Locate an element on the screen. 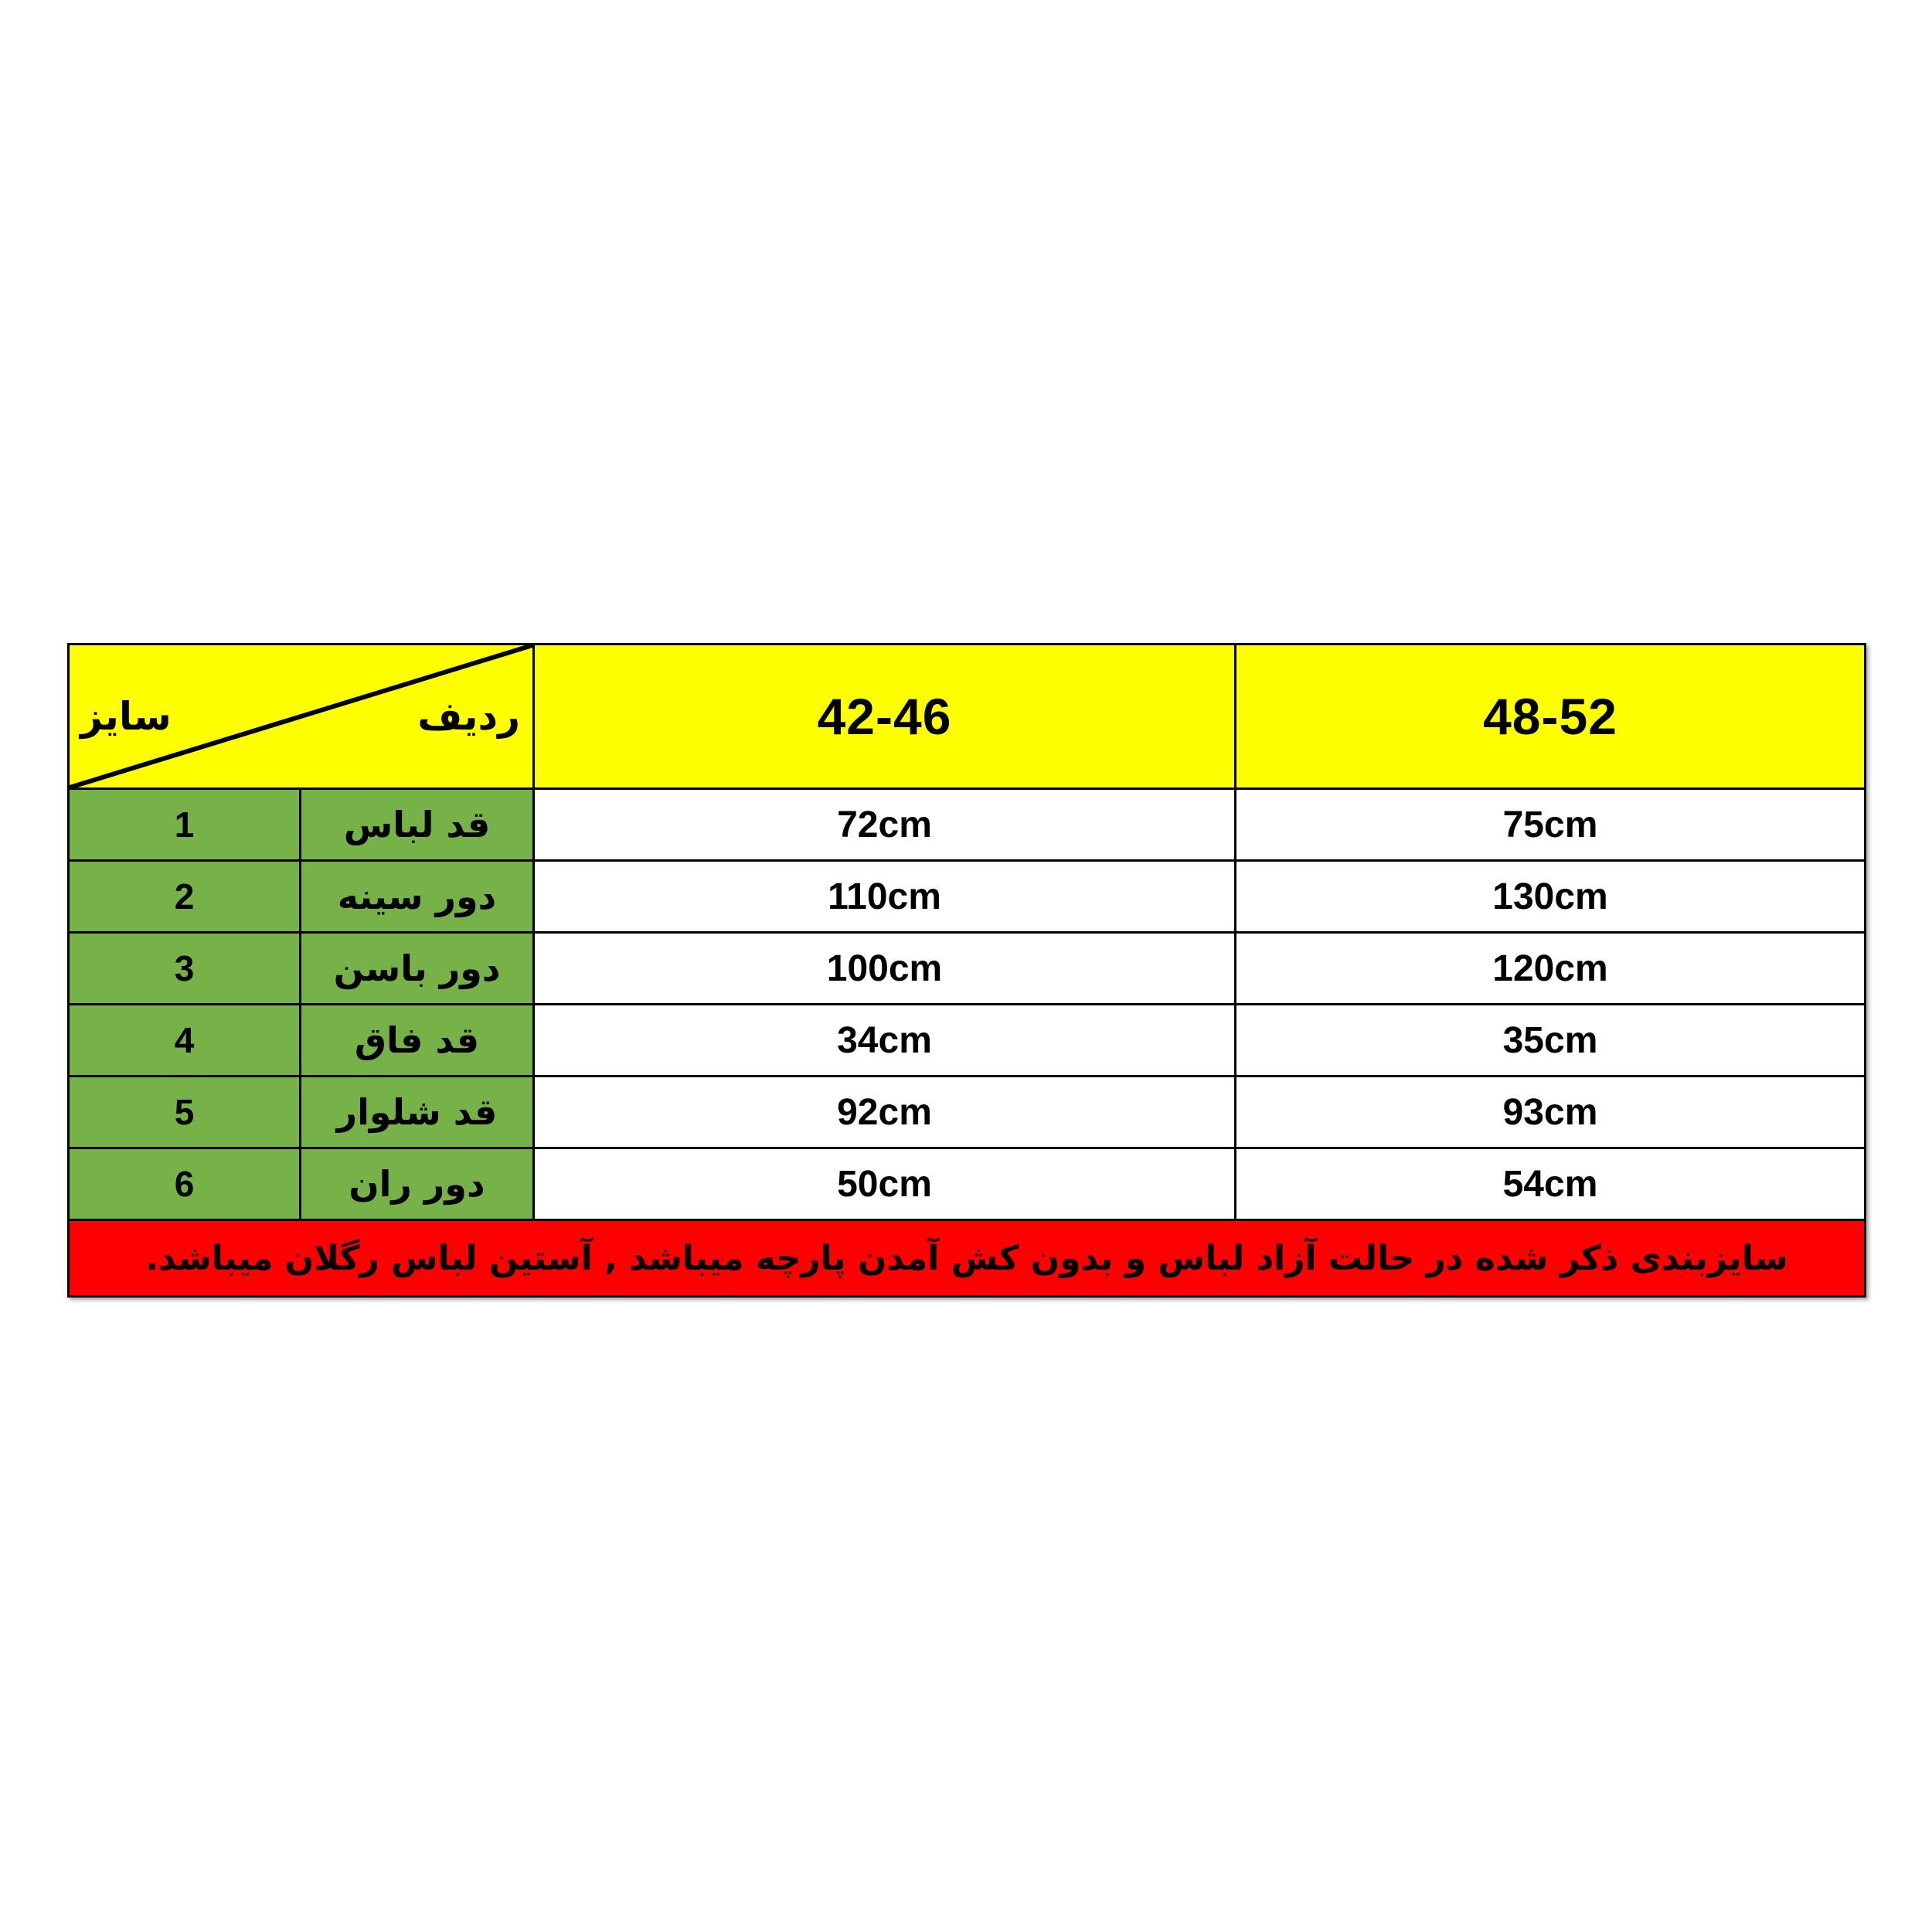 Image resolution: width=1932 pixels, height=1932 pixels. cell-48-52-row3: 120cm is located at coordinates (1550, 968).